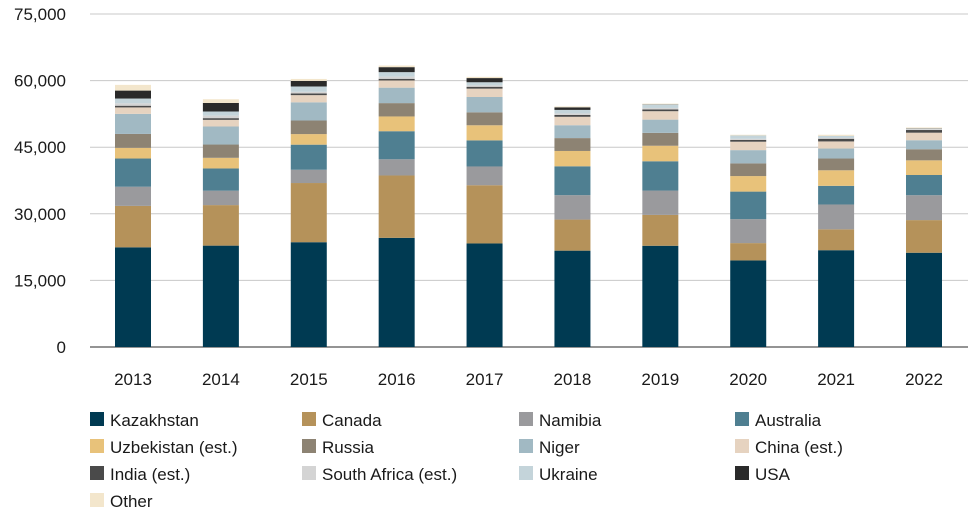 The width and height of the screenshot is (976, 514). What do you see at coordinates (572, 298) in the screenshot?
I see `bar-segment-kazakhstan-2018` at bounding box center [572, 298].